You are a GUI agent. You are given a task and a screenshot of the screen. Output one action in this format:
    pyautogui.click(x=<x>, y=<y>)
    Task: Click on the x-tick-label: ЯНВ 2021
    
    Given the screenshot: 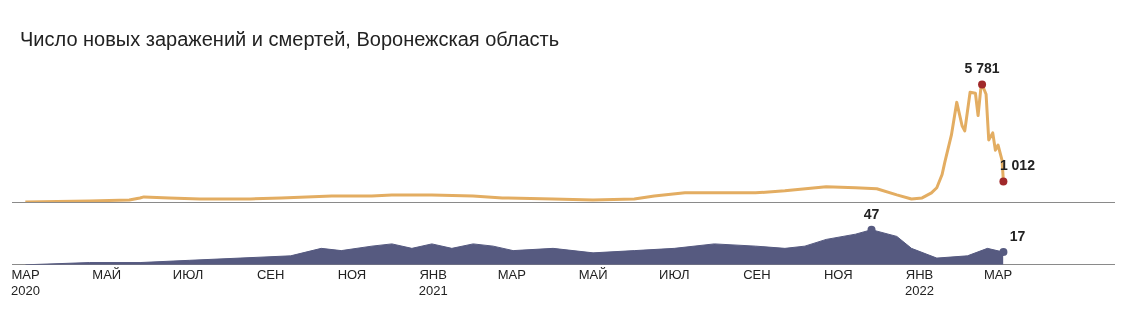 What is the action you would take?
    pyautogui.click(x=433, y=282)
    